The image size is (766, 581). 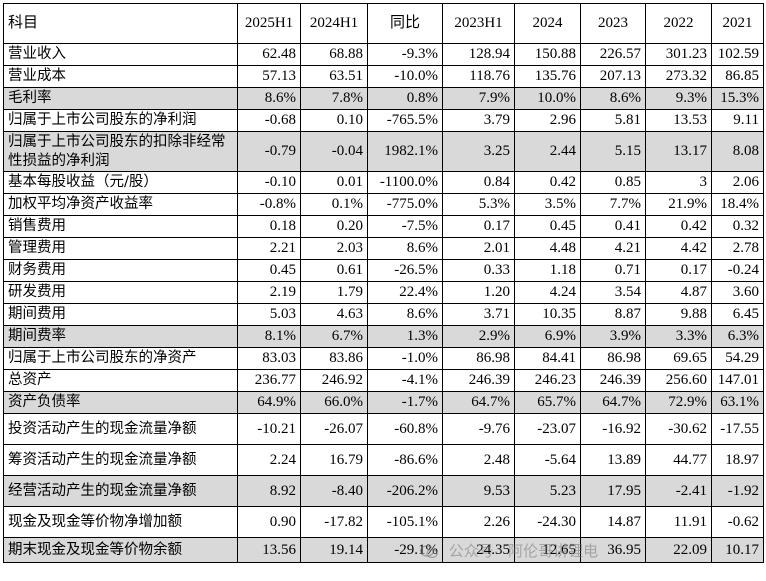 What do you see at coordinates (547, 491) in the screenshot?
I see `table-cell: 5.23` at bounding box center [547, 491].